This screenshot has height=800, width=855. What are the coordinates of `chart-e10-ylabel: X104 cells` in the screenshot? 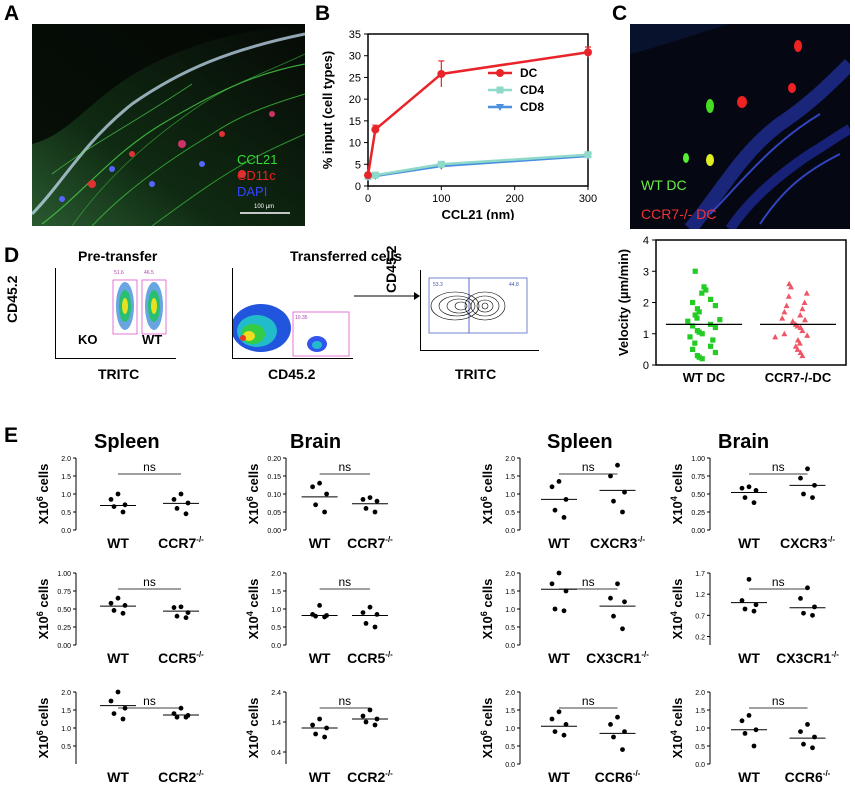 It's located at (253, 728).